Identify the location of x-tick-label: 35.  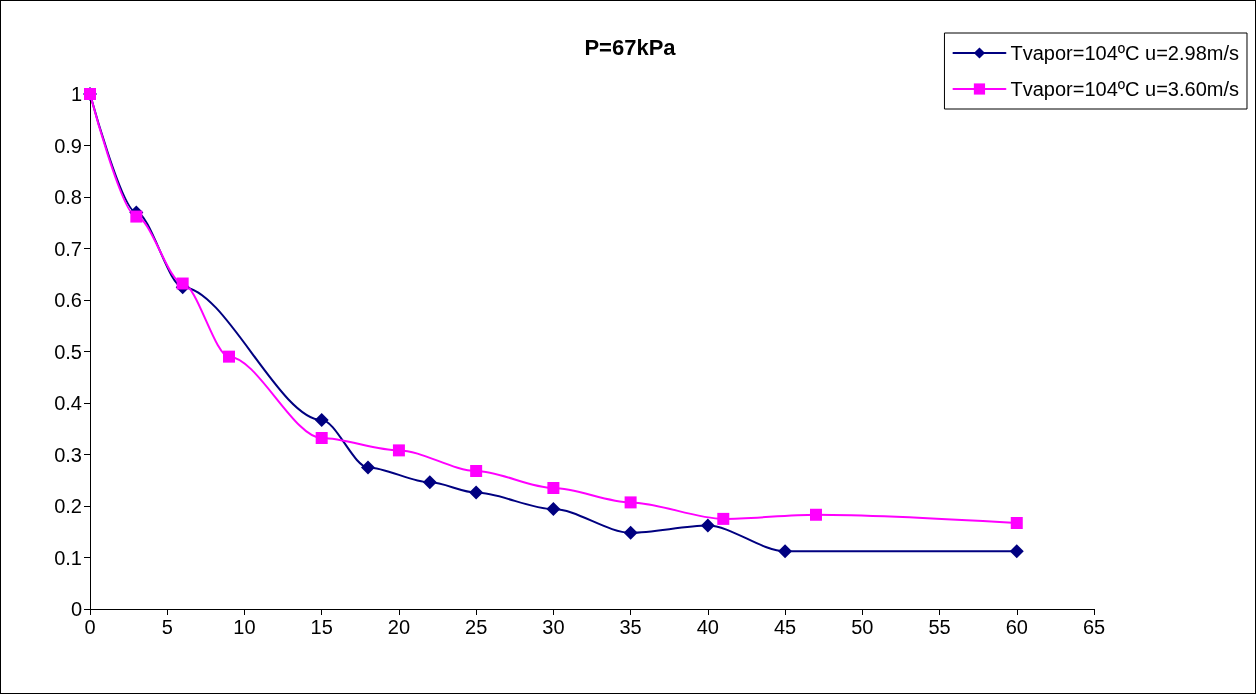
(630, 627).